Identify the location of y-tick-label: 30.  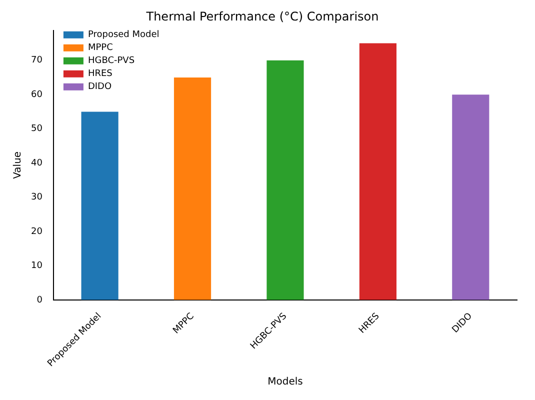
(37, 197).